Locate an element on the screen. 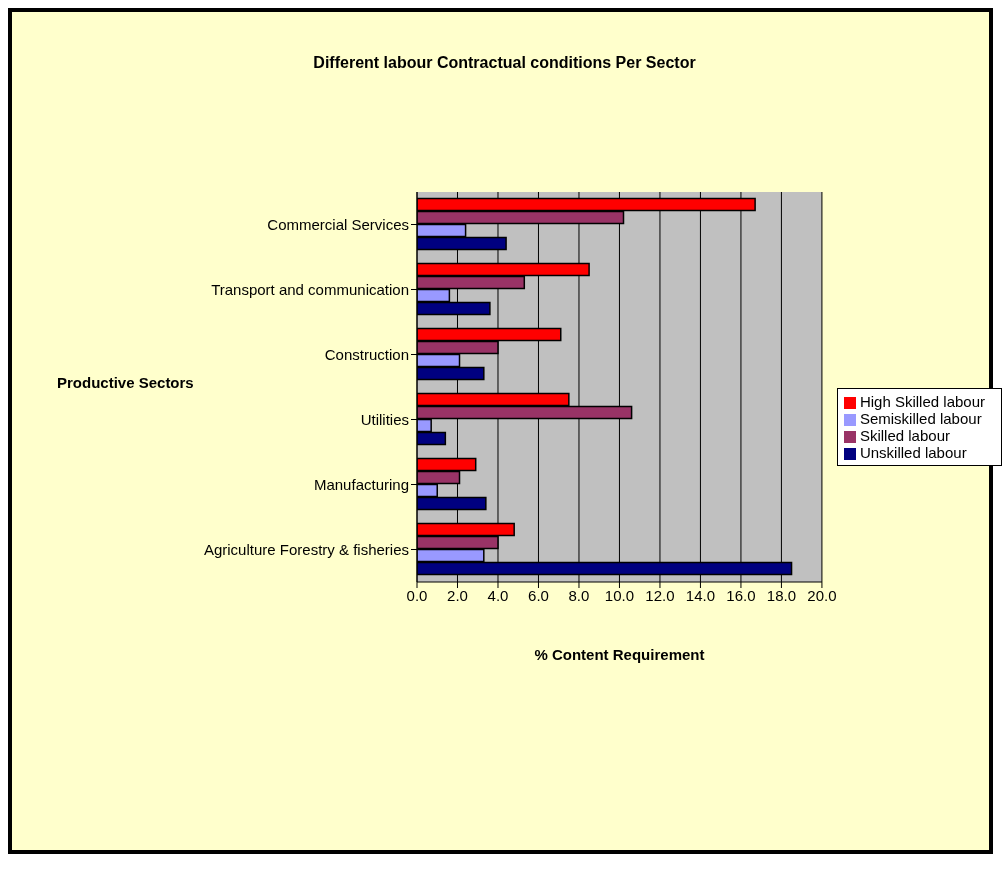 This screenshot has width=1007, height=872. legend-label: High Skilled labour is located at coordinates (922, 401).